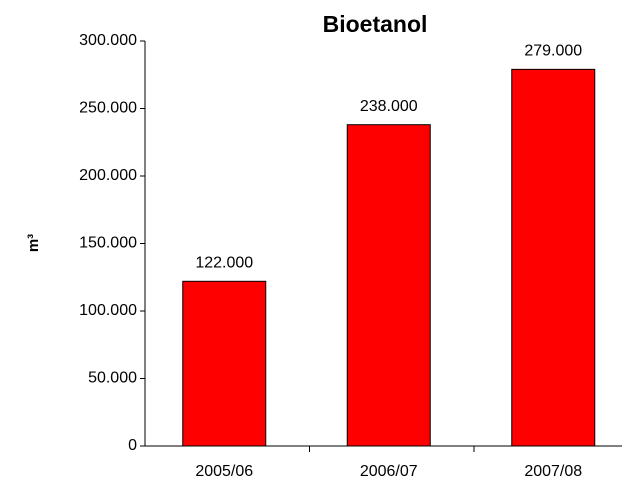 This screenshot has height=491, width=623. I want to click on value-label: 279.000, so click(553, 51).